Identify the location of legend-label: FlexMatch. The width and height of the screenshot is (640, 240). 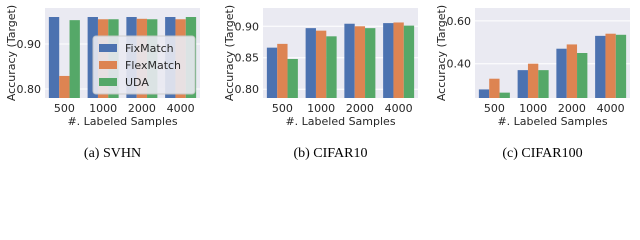
(153, 65).